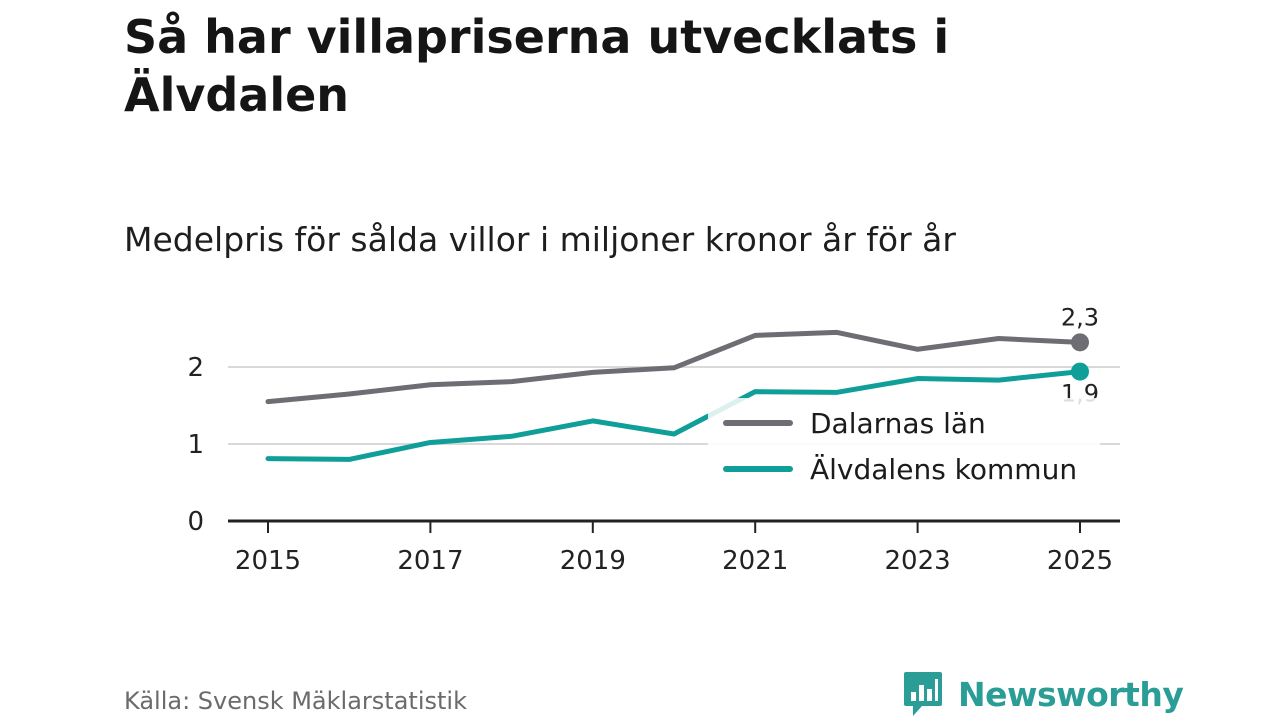  What do you see at coordinates (593, 561) in the screenshot?
I see `x-tick-label-2019: 2019` at bounding box center [593, 561].